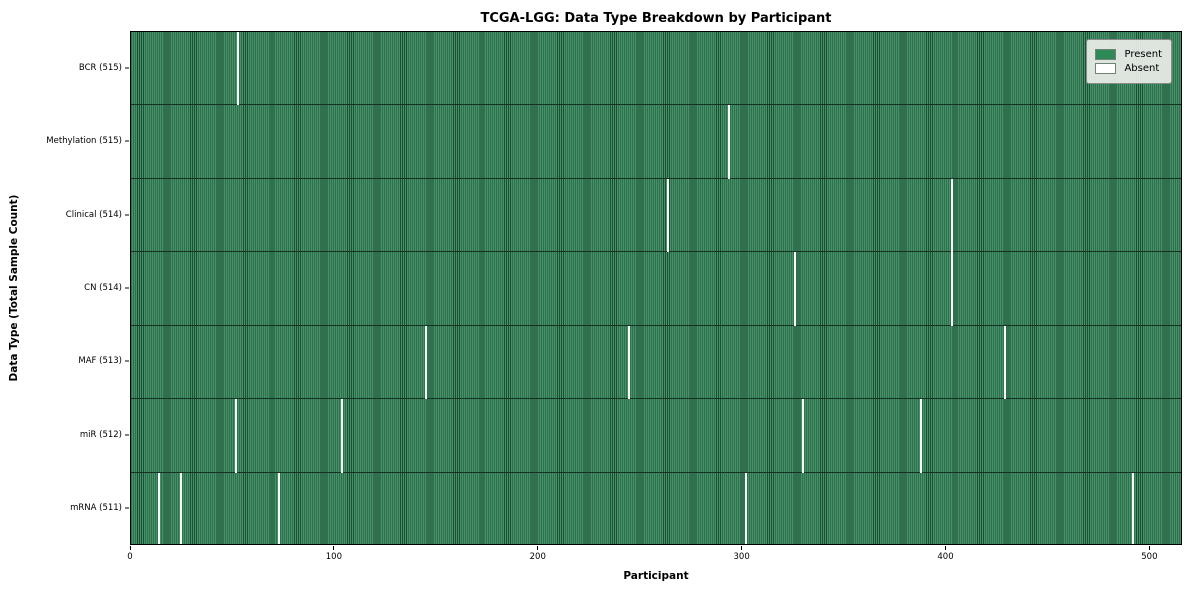 Image resolution: width=1200 pixels, height=600 pixels. I want to click on heatmap-row-miR, so click(656, 436).